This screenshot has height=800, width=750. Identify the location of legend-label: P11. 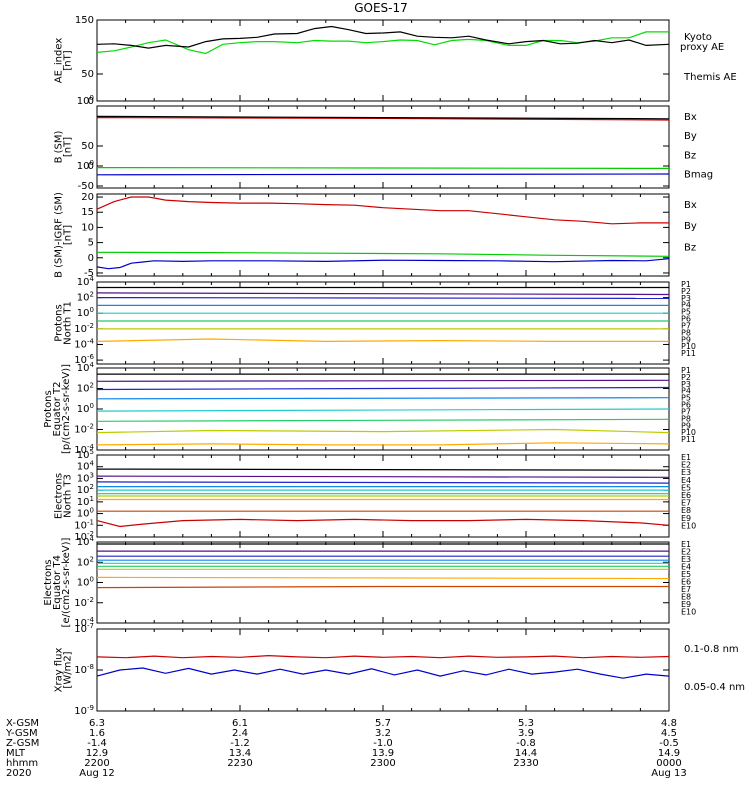
(688, 439).